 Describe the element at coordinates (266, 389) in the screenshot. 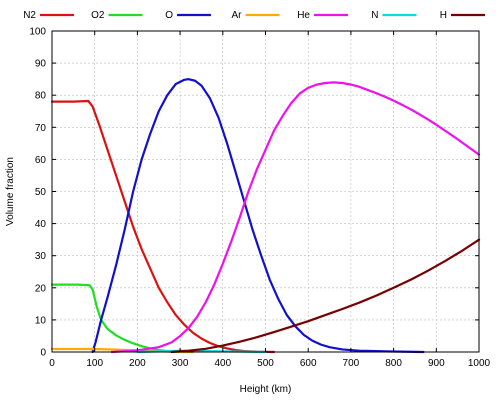

I see `x-axis-title: Height (km)` at that location.